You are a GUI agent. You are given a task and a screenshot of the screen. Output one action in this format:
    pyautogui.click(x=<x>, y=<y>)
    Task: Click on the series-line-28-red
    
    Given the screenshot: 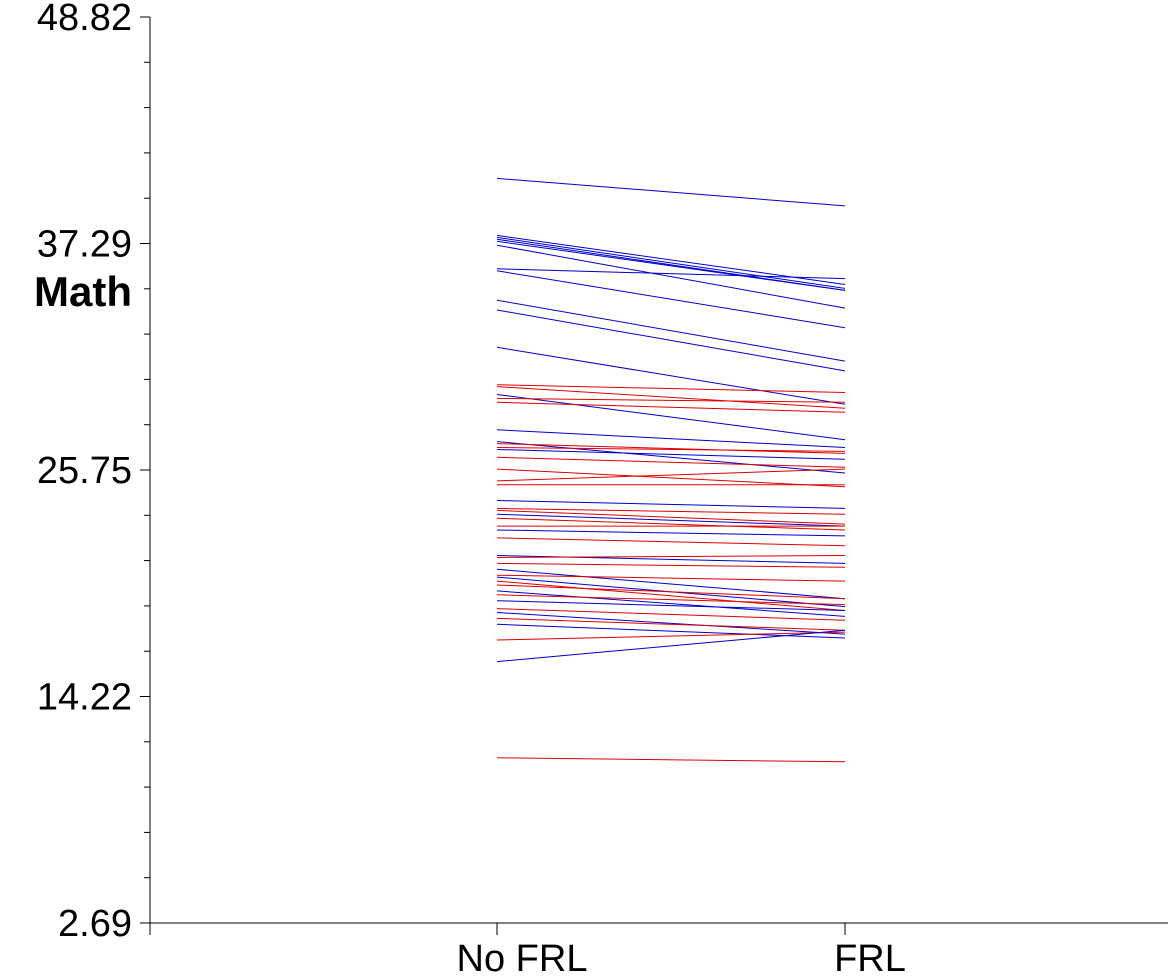 What is the action you would take?
    pyautogui.click(x=671, y=517)
    